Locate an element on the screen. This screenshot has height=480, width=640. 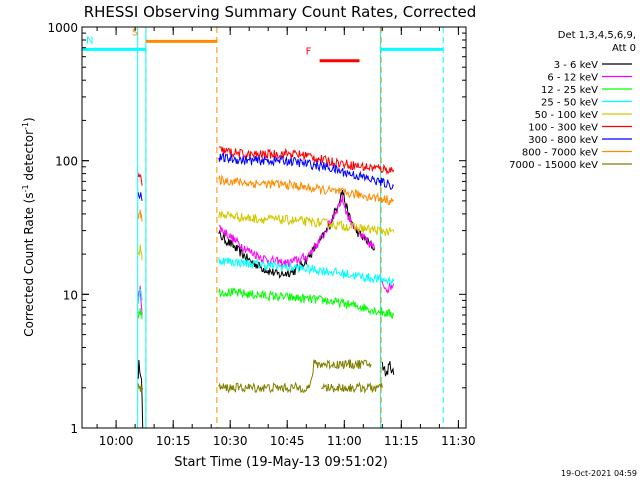
legend-label: 3 - 6 keV is located at coordinates (576, 65).